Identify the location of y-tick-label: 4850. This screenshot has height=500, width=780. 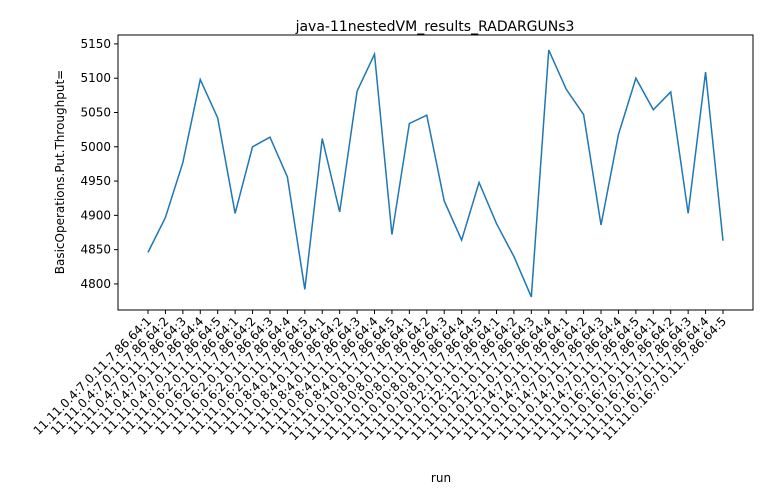
(95, 250).